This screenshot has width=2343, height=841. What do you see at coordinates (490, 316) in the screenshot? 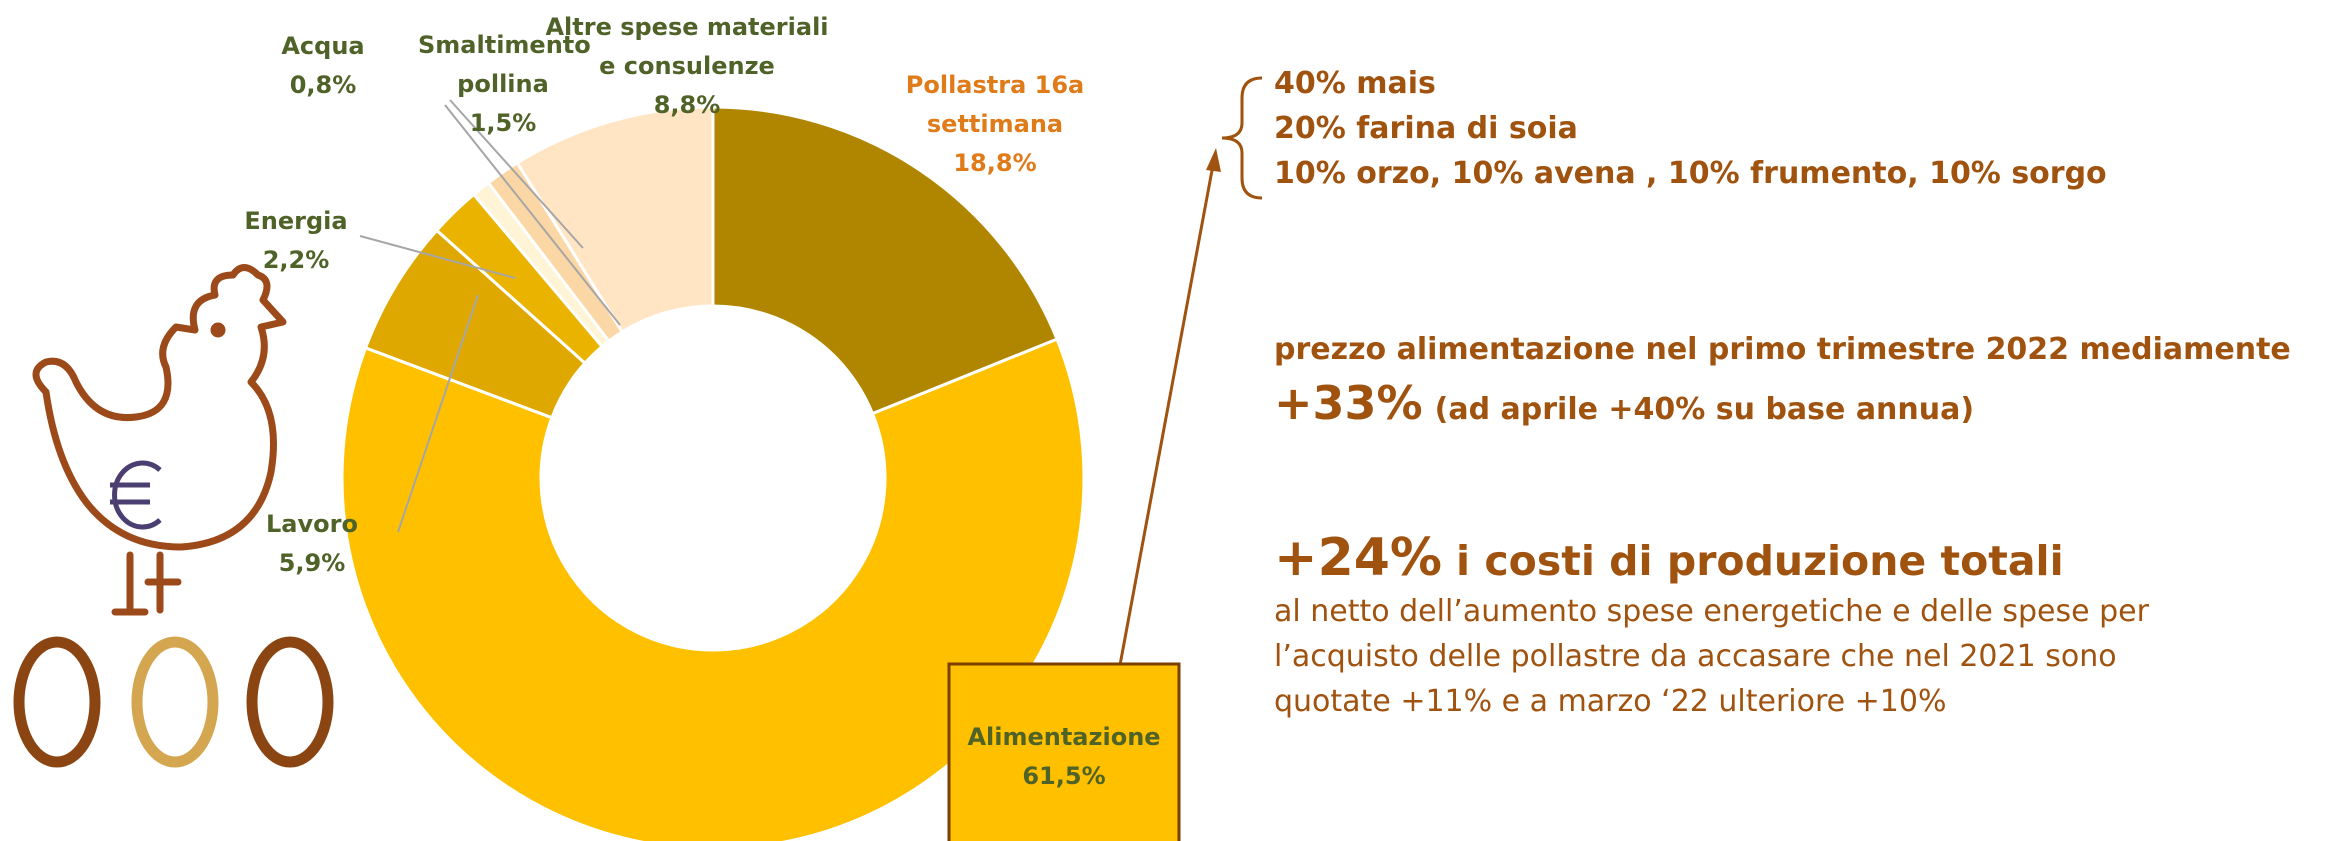
I see `leader-lines` at bounding box center [490, 316].